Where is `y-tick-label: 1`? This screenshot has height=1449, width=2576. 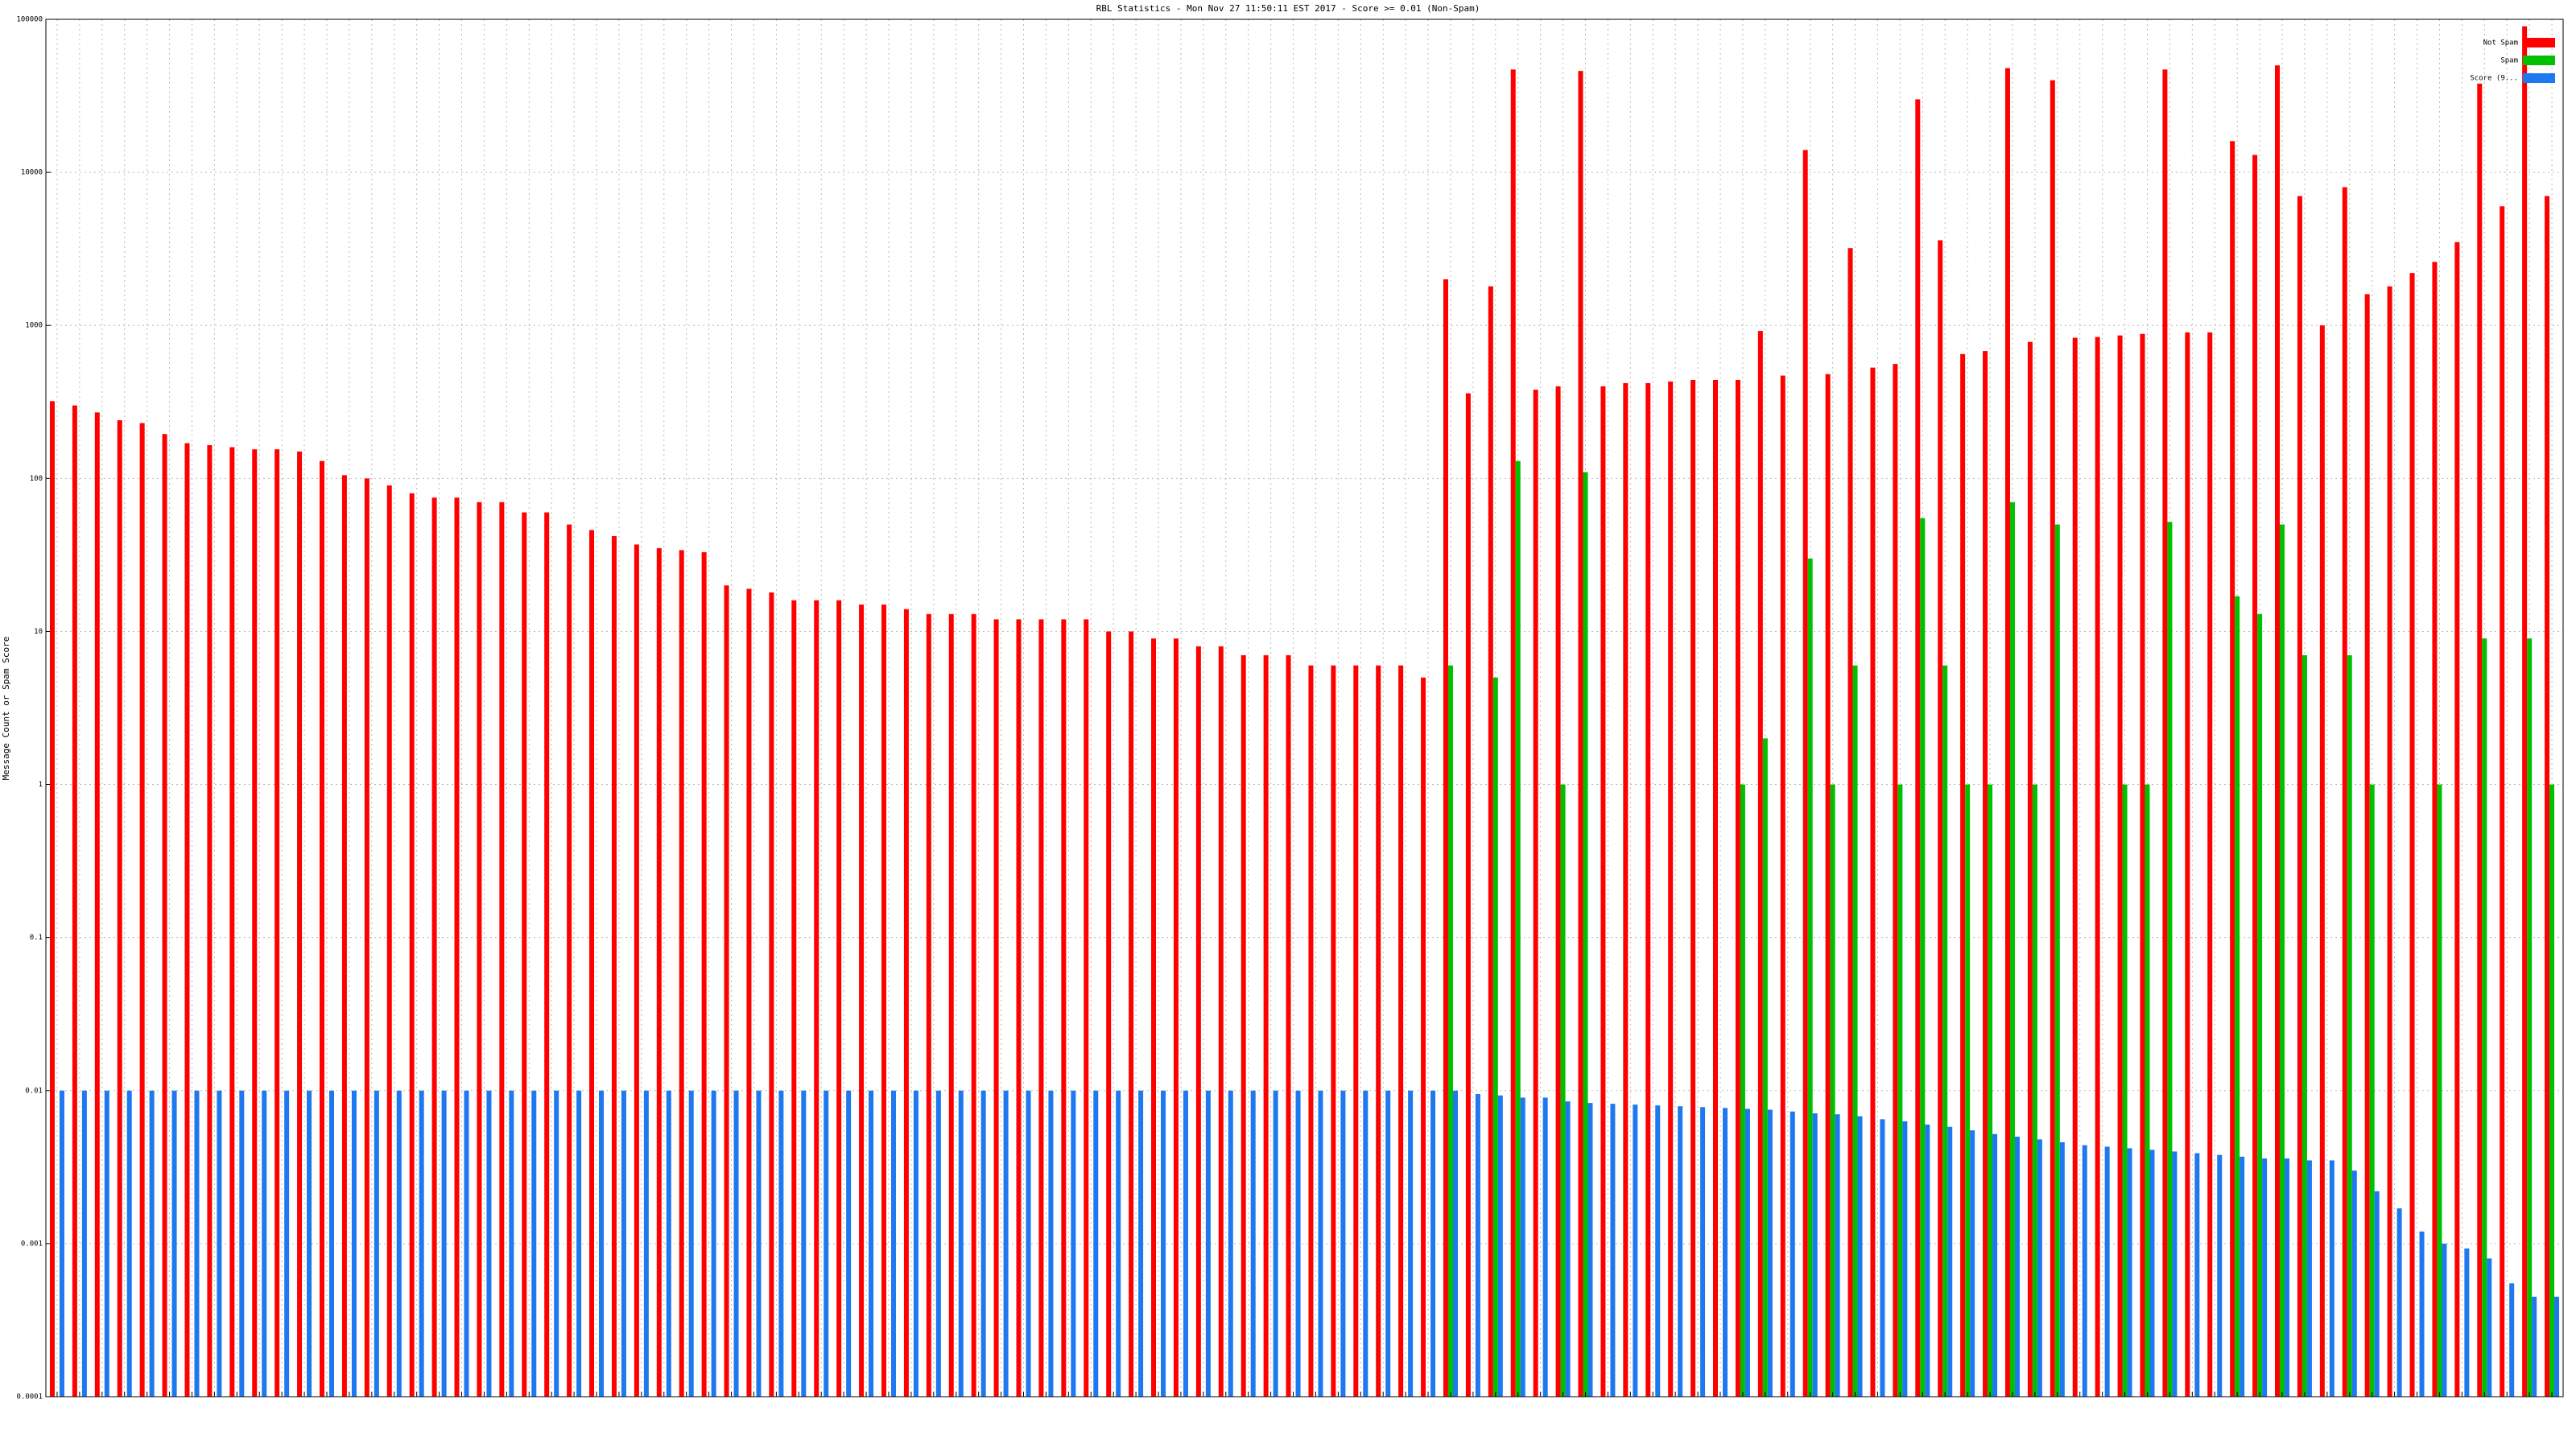 y-tick-label: 1 is located at coordinates (41, 785).